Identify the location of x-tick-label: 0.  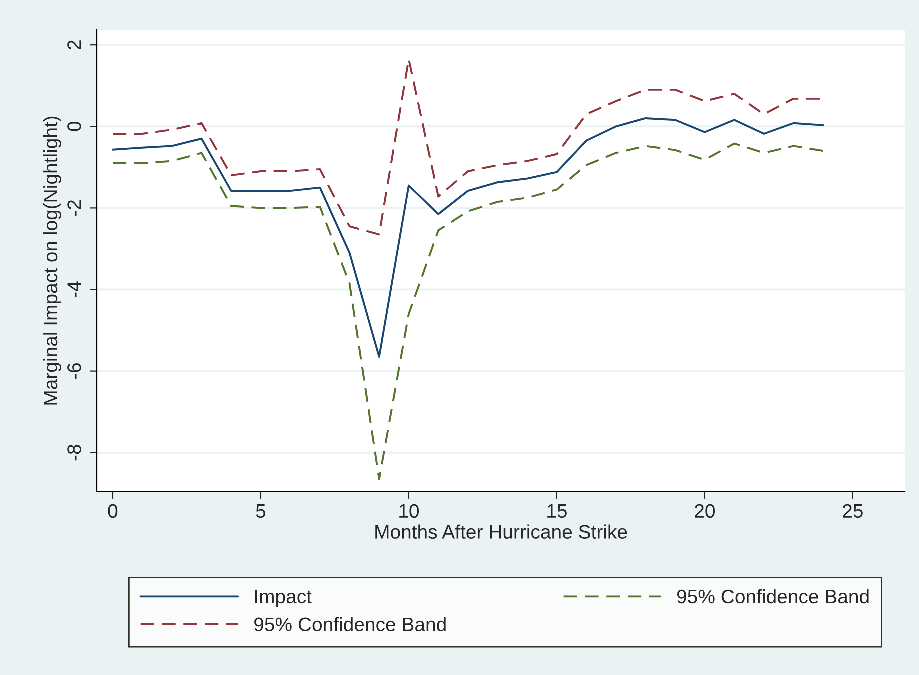
(113, 511).